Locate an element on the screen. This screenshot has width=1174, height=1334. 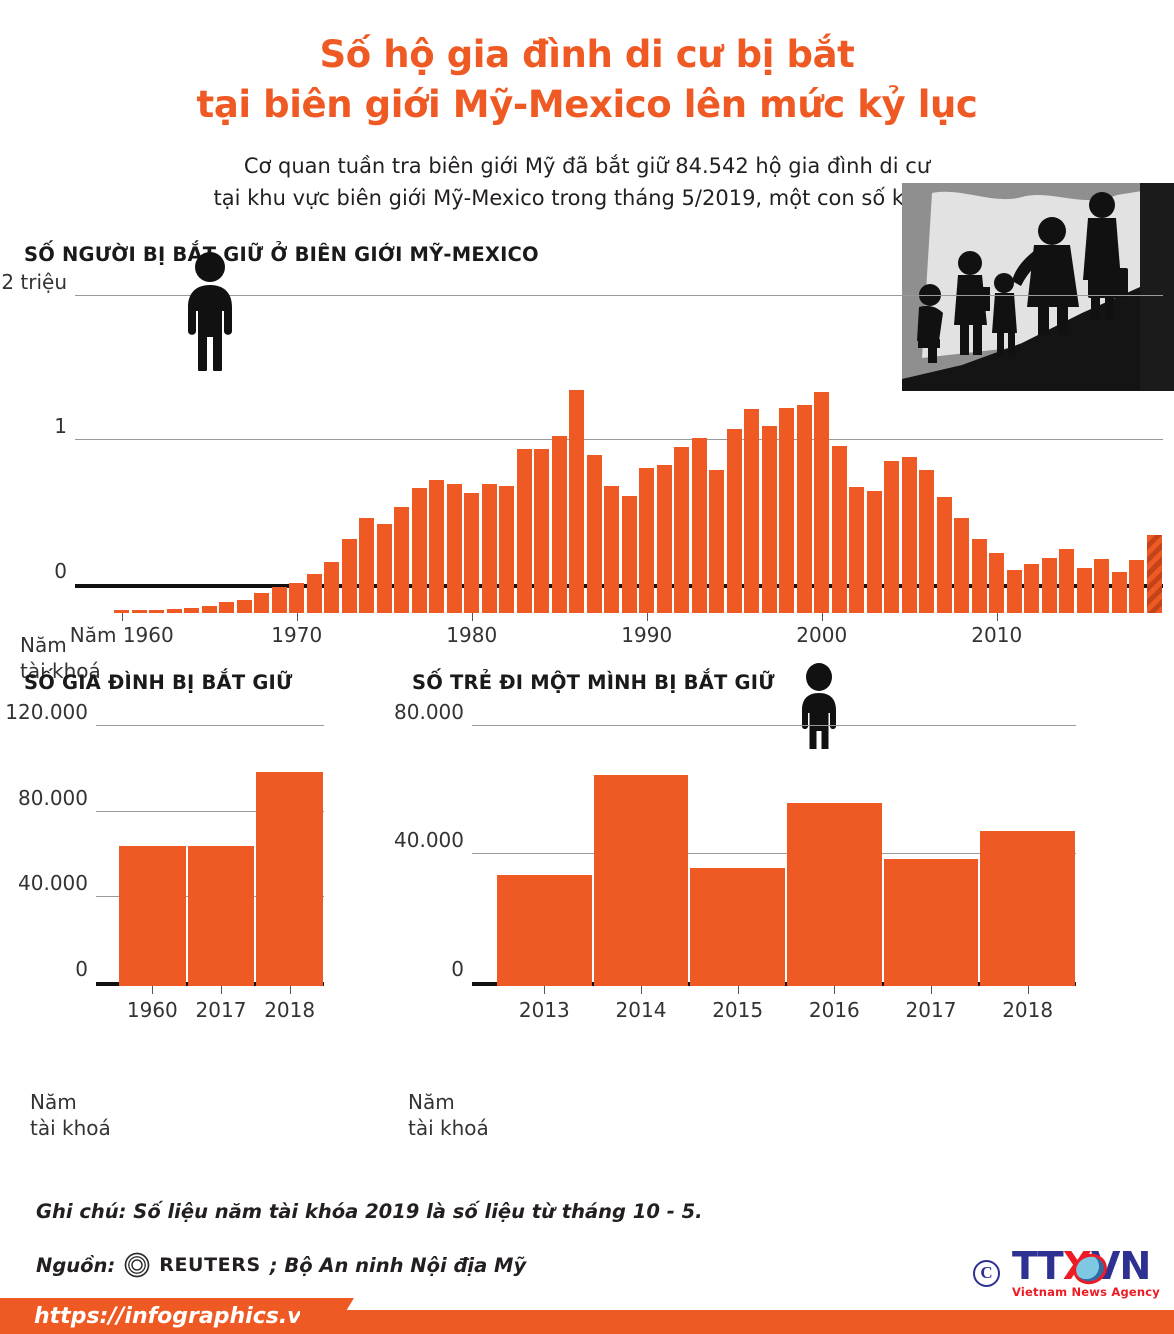
x-tick-2010 is located at coordinates (997, 616).